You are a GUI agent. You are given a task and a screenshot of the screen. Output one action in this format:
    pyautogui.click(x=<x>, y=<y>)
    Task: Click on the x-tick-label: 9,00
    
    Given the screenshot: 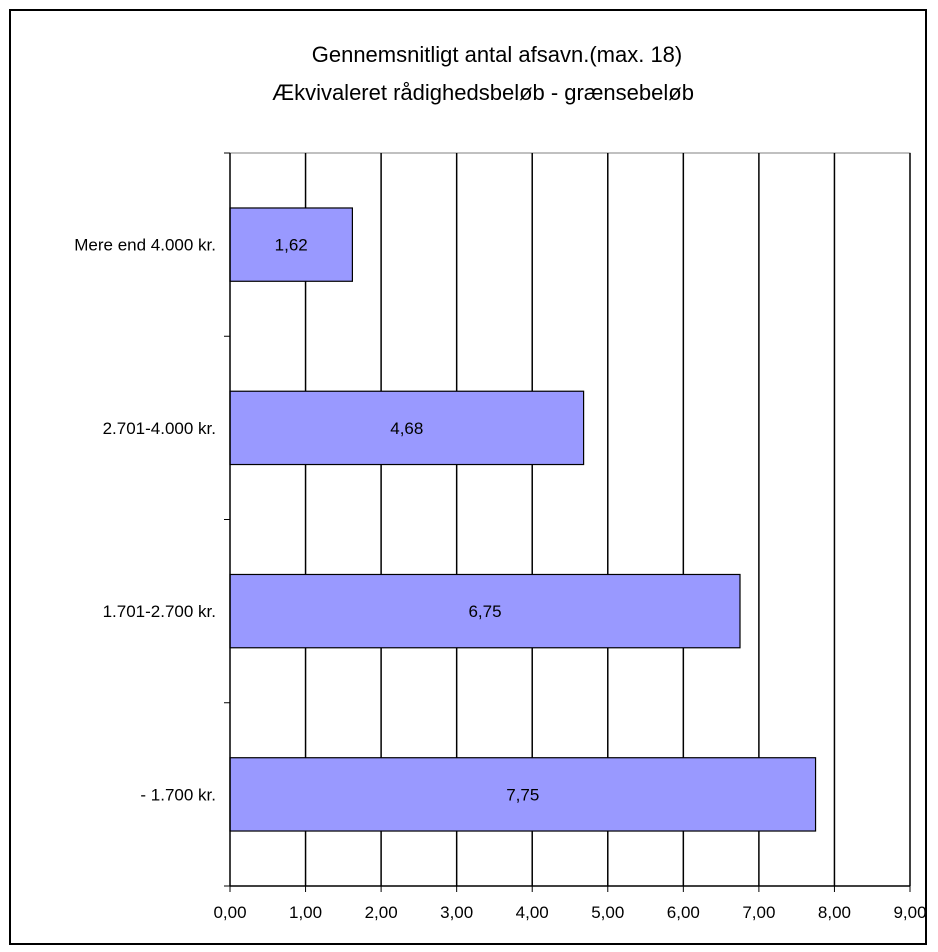 What is the action you would take?
    pyautogui.click(x=909, y=912)
    